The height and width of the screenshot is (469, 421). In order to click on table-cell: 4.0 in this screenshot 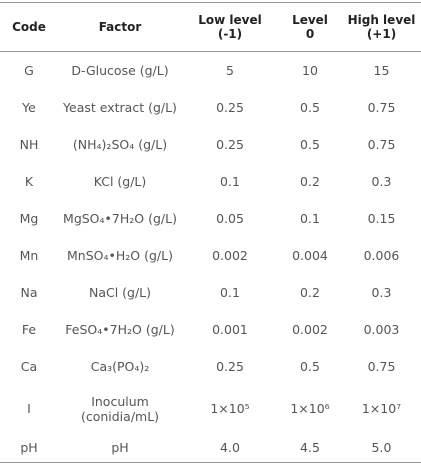, I will do `click(230, 447)`.